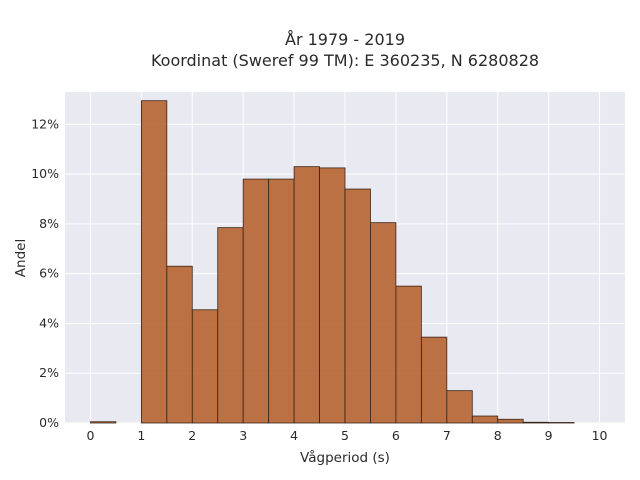 The image size is (640, 480). What do you see at coordinates (45, 123) in the screenshot?
I see `y-tick-label-6: 12%` at bounding box center [45, 123].